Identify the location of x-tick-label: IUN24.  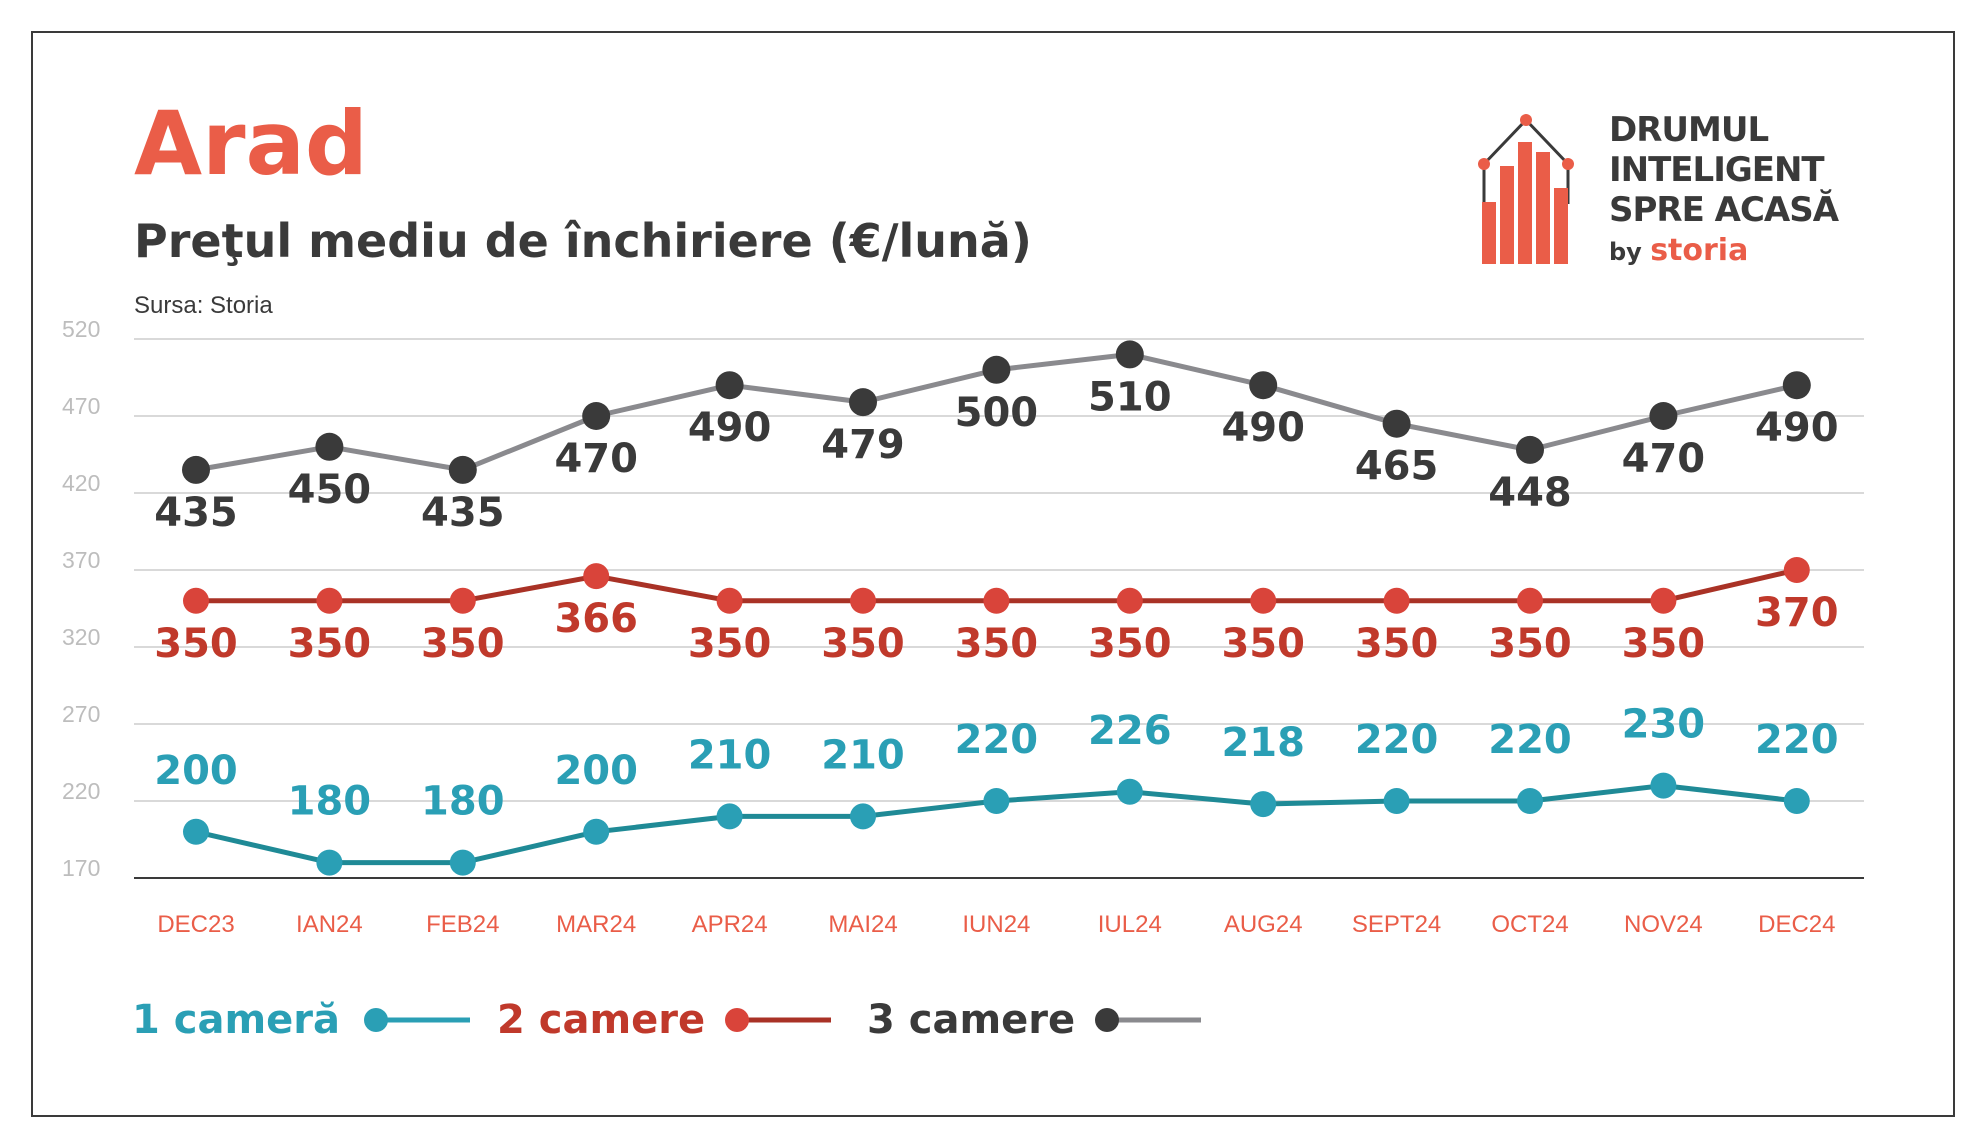
(996, 924).